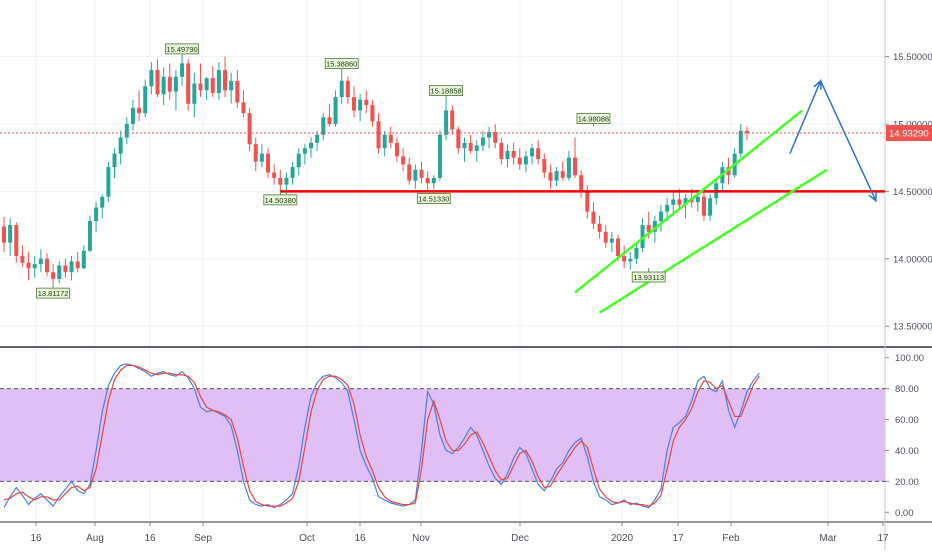 The height and width of the screenshot is (555, 932). What do you see at coordinates (445, 91) in the screenshot?
I see `price-label-text: 15.18858` at bounding box center [445, 91].